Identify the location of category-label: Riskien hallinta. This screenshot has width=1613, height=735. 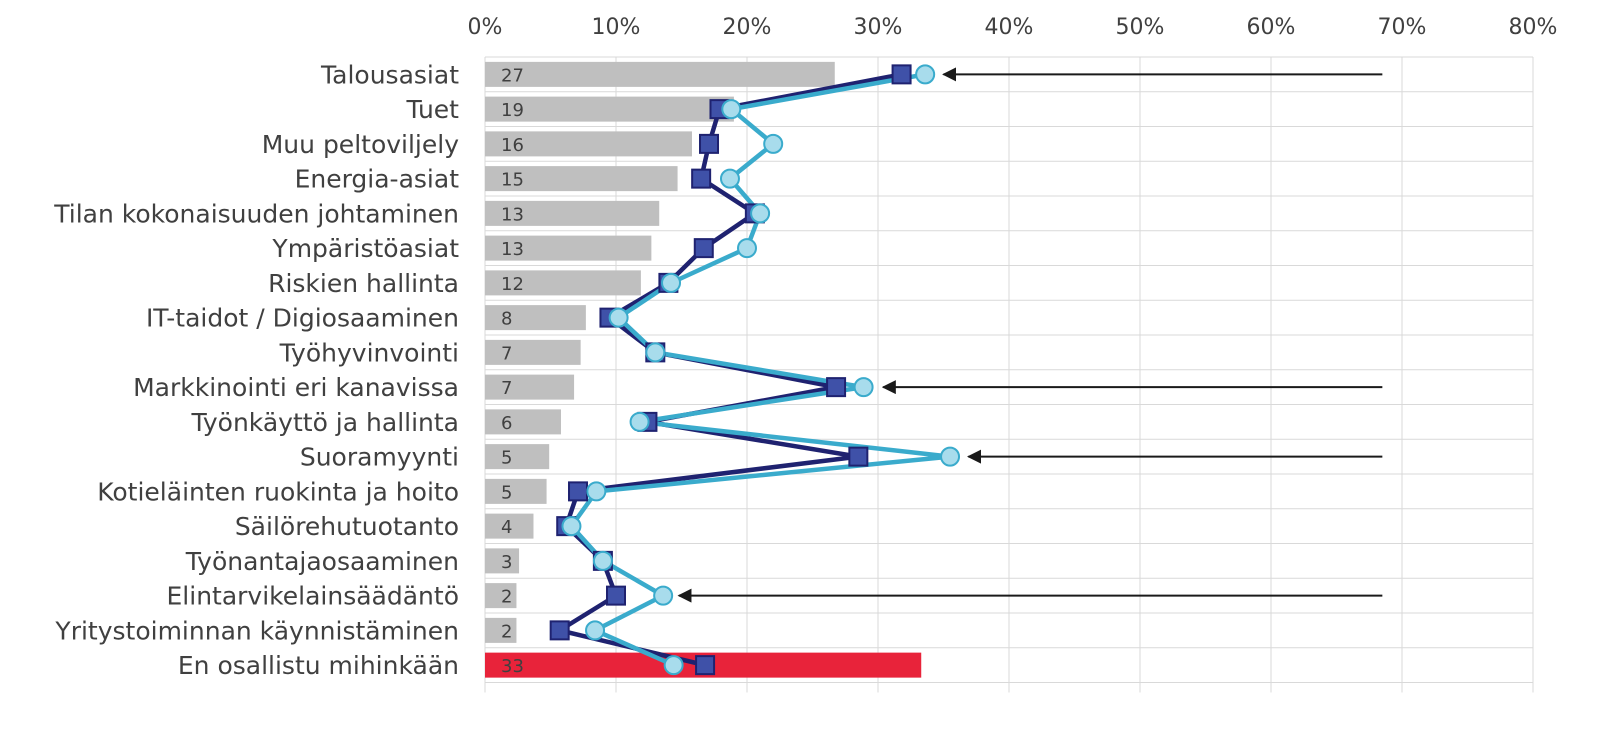
(363, 283).